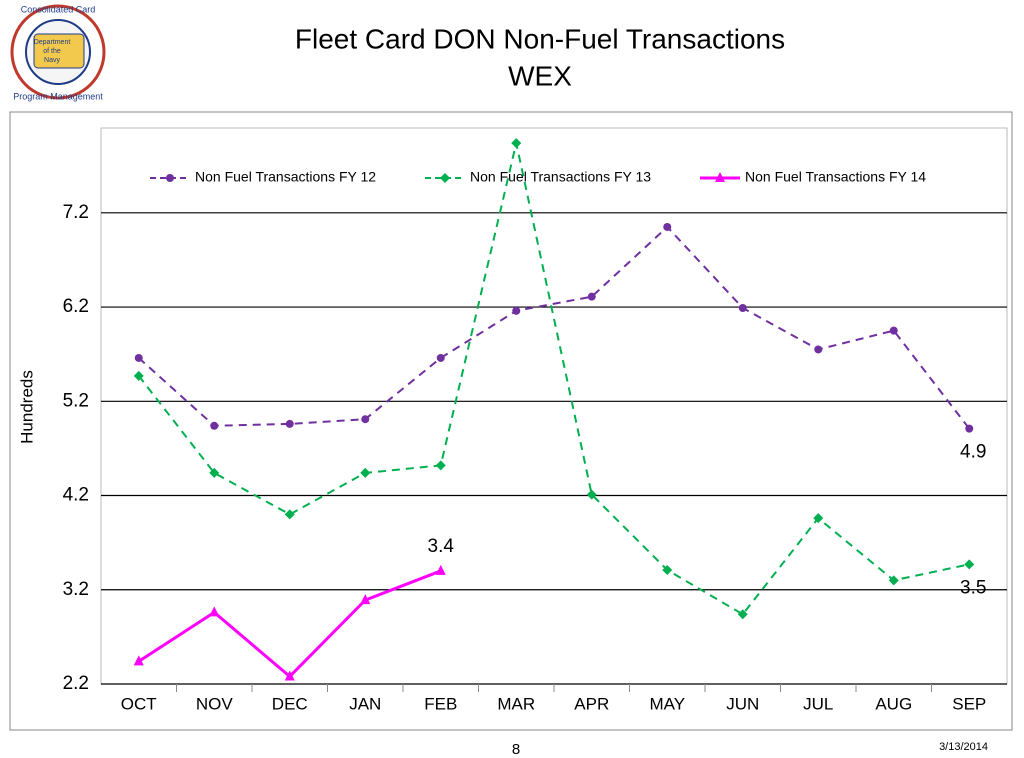 This screenshot has height=758, width=1024. What do you see at coordinates (76, 495) in the screenshot?
I see `y-tick-label: 4.2` at bounding box center [76, 495].